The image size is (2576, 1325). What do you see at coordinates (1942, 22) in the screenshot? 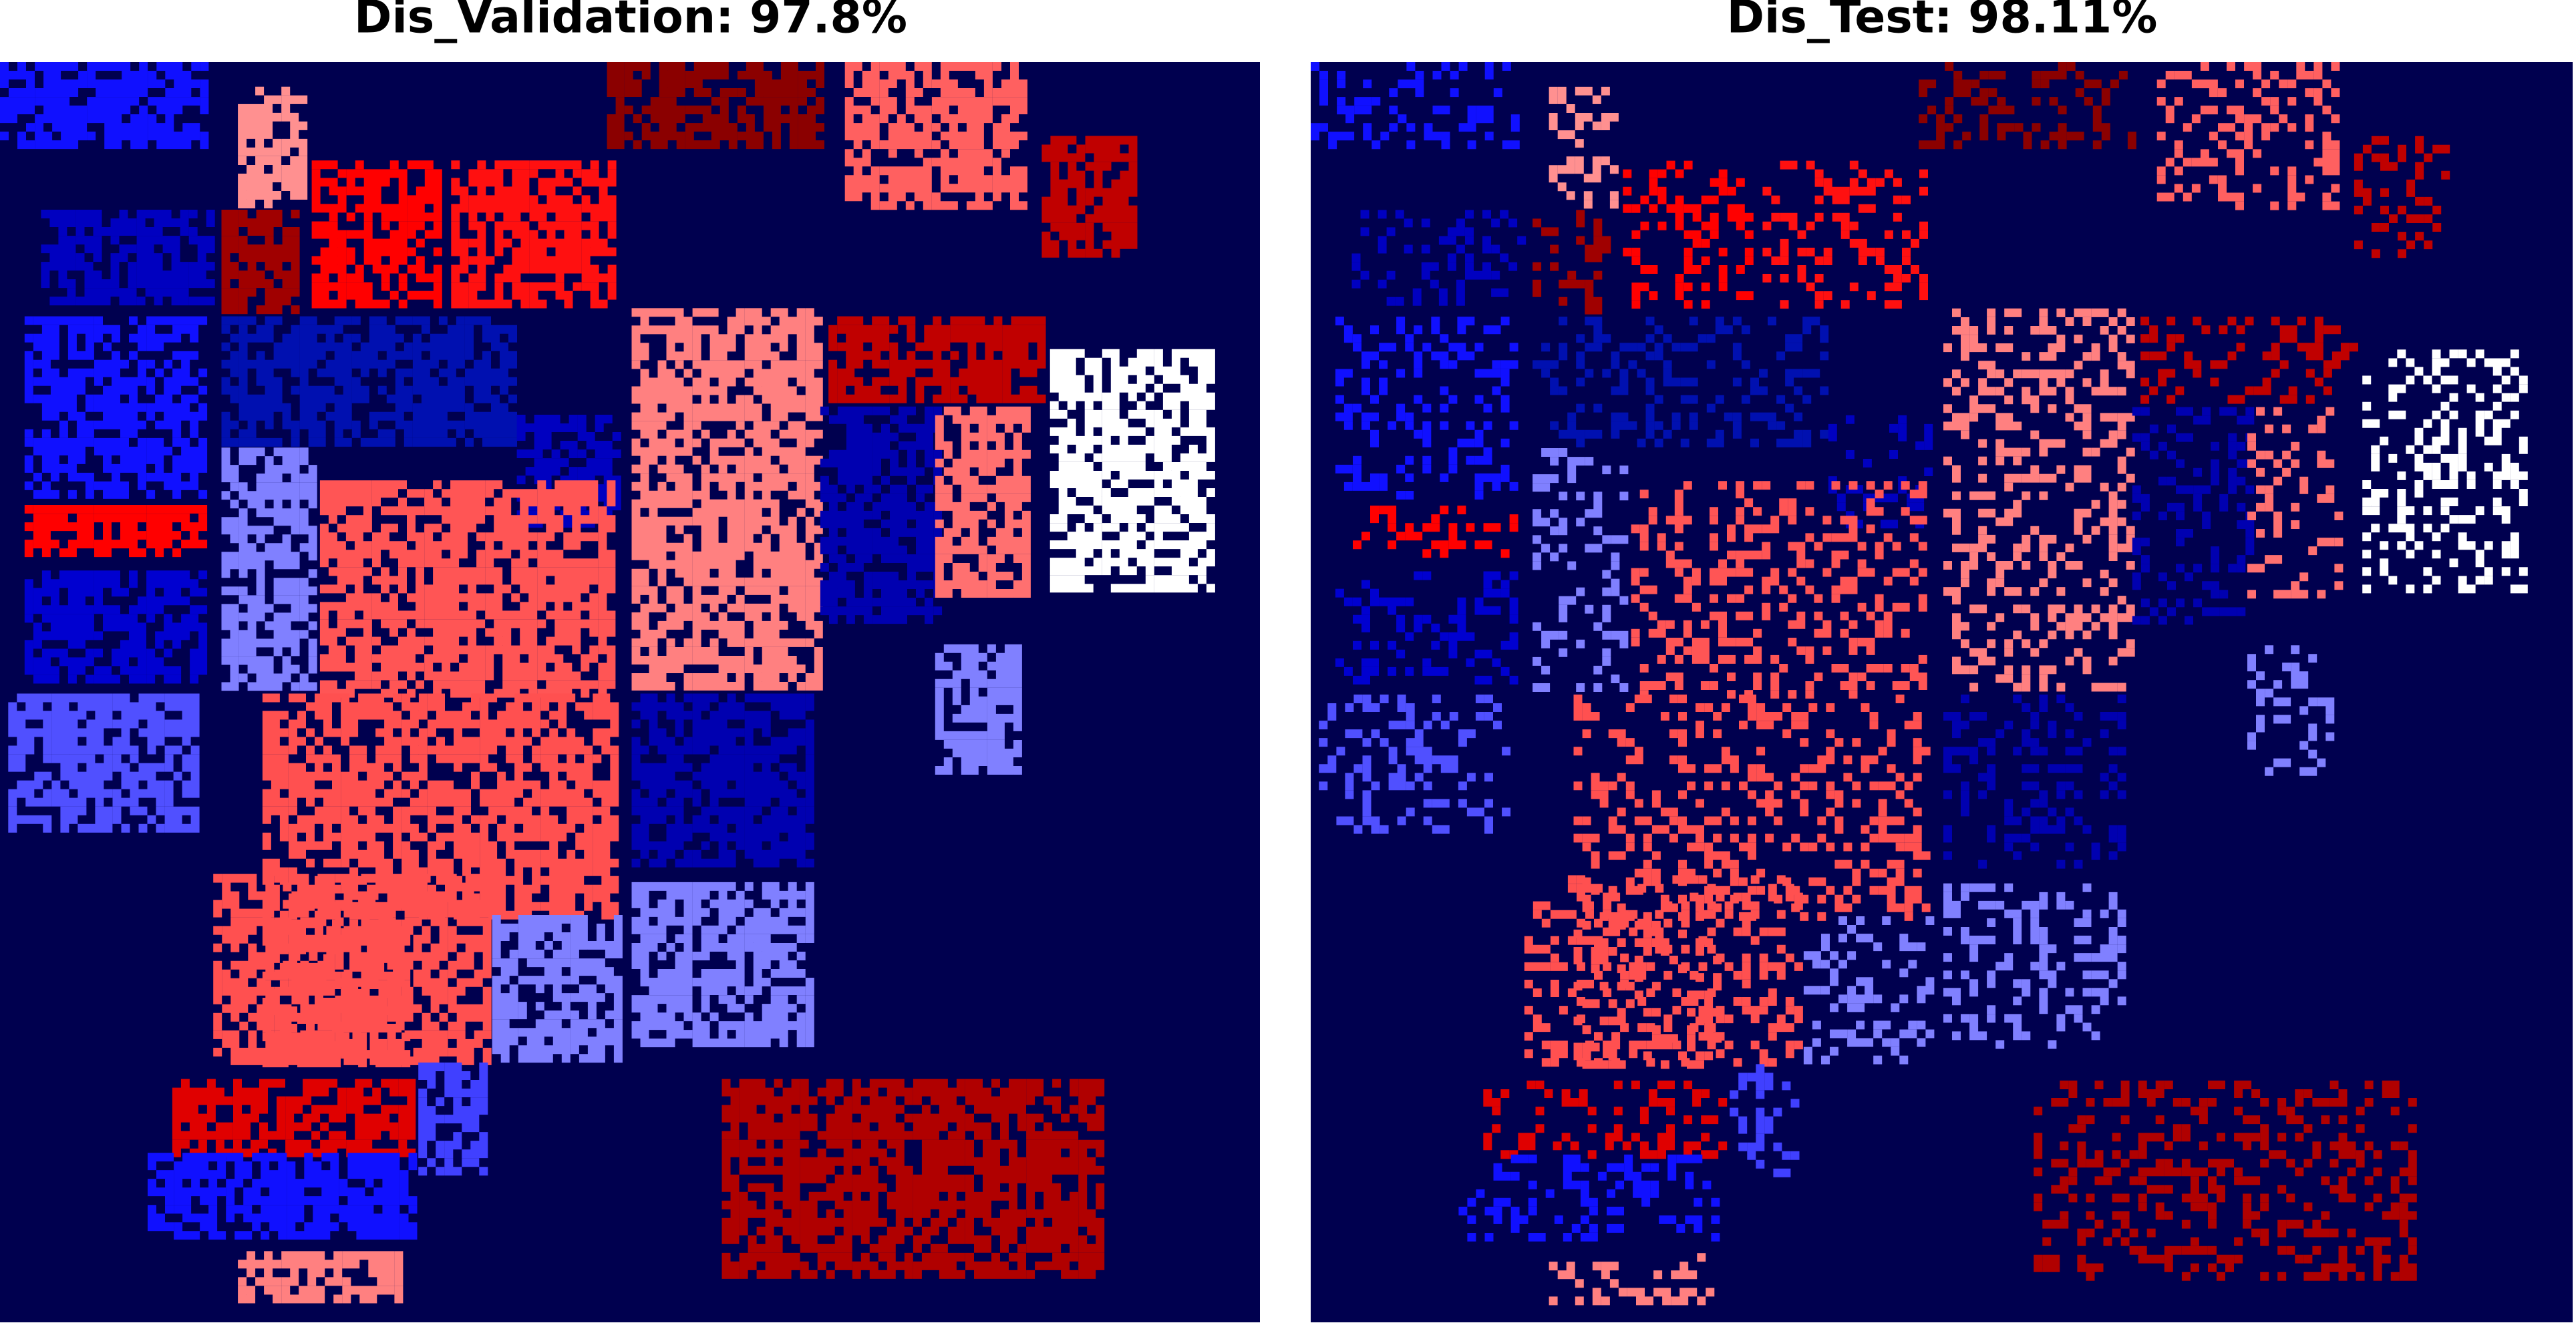
I see `panel-title: Dis_Test: 98.11%` at bounding box center [1942, 22].